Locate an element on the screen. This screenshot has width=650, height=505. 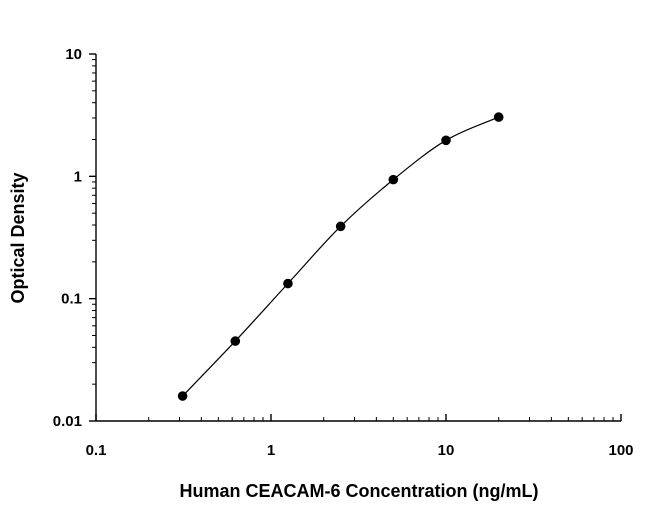
x-tick-label: 1 is located at coordinates (271, 450).